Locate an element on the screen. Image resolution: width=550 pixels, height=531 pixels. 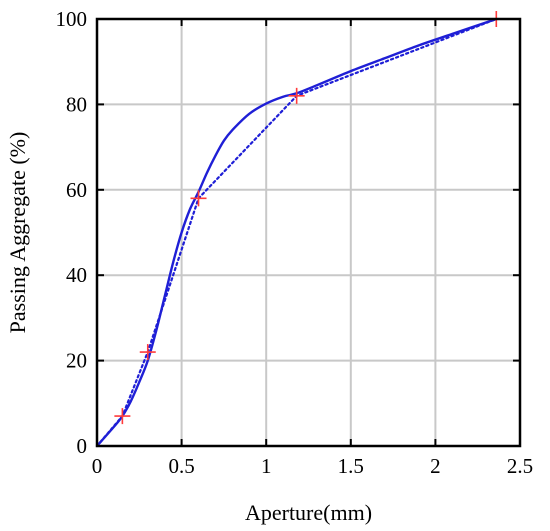
x-tick-label: 0.5 is located at coordinates (181, 466).